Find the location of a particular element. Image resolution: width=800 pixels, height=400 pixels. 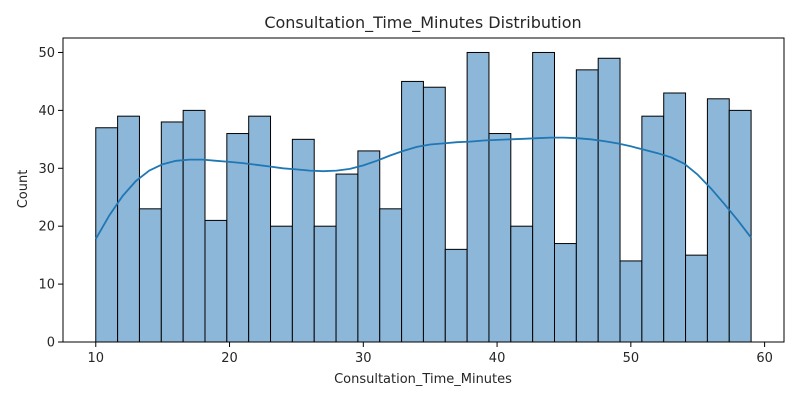

y-tick-label: 10 is located at coordinates (46, 285).